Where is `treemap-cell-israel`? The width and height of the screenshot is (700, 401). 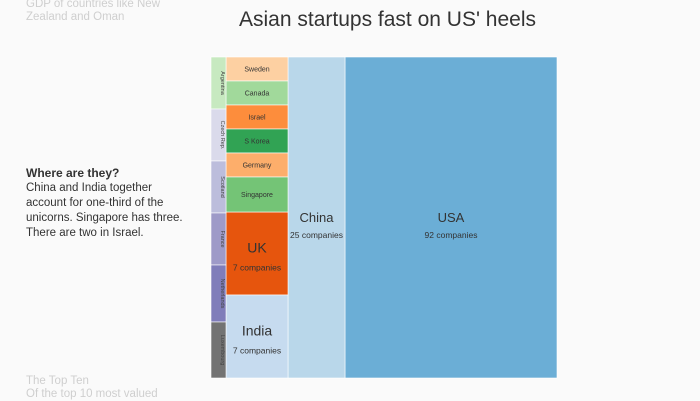
treemap-cell-israel is located at coordinates (257, 117).